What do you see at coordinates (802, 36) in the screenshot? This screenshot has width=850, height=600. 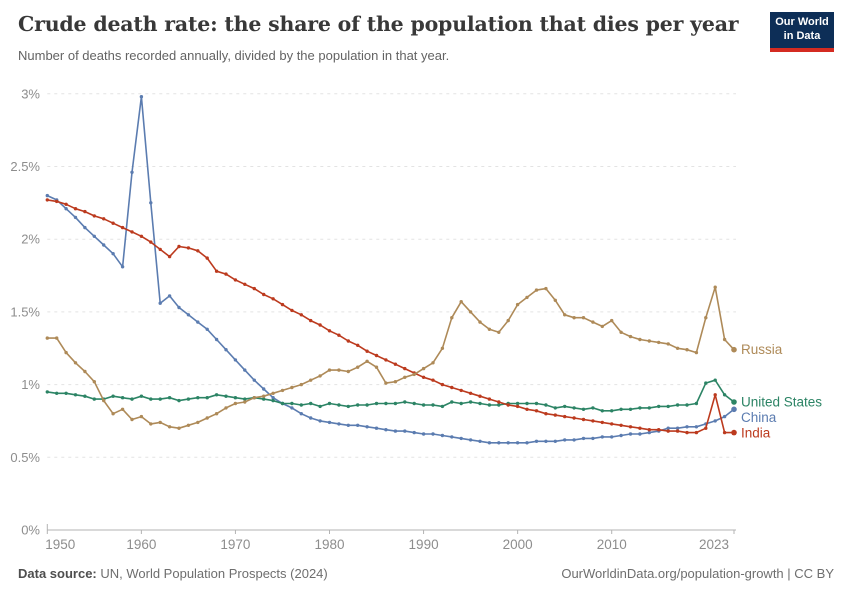 I see `owid-logo-line2: in Data` at bounding box center [802, 36].